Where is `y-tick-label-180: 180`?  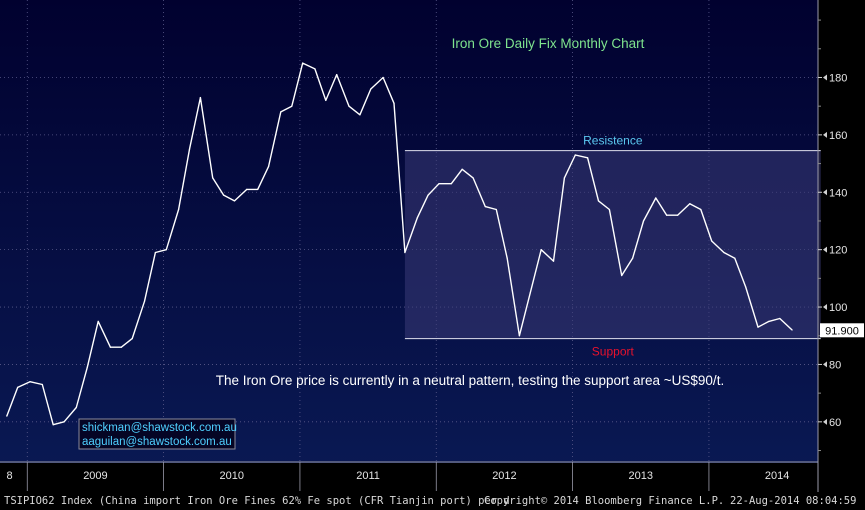 y-tick-label-180: 180 is located at coordinates (838, 78).